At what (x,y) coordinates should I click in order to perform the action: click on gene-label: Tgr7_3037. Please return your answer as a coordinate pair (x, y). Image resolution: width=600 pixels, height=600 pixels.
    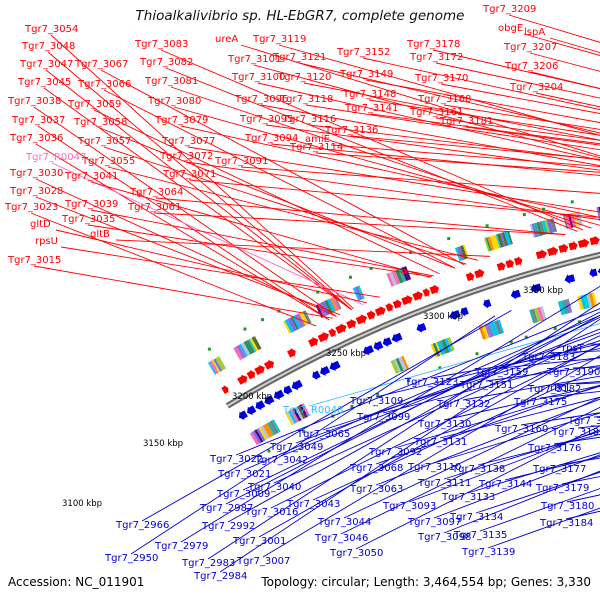
    Looking at the image, I should click on (39, 120).